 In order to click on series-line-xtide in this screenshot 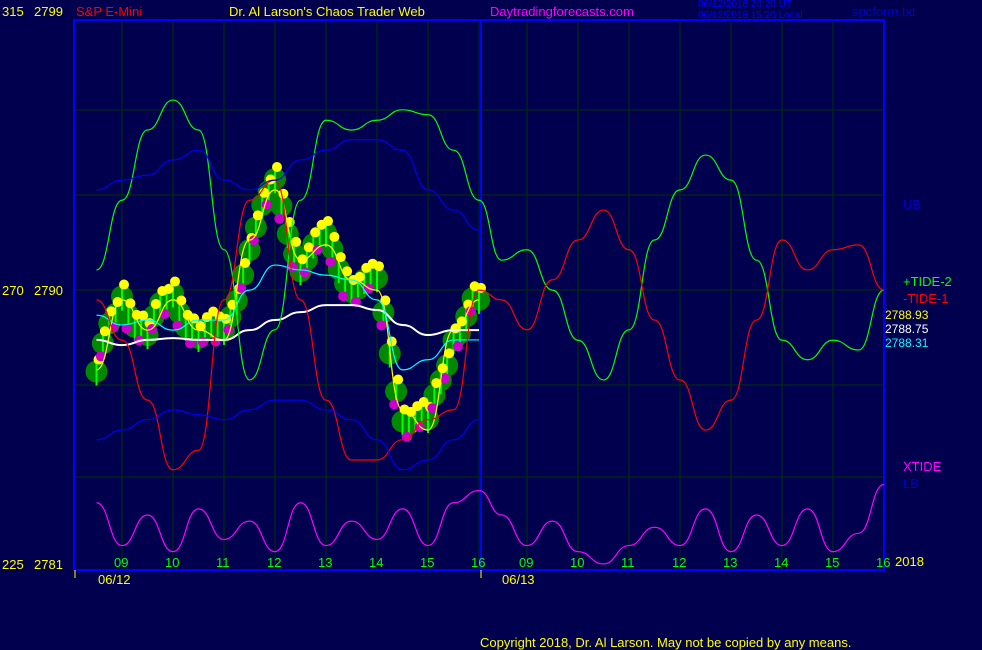, I will do `click(490, 524)`.